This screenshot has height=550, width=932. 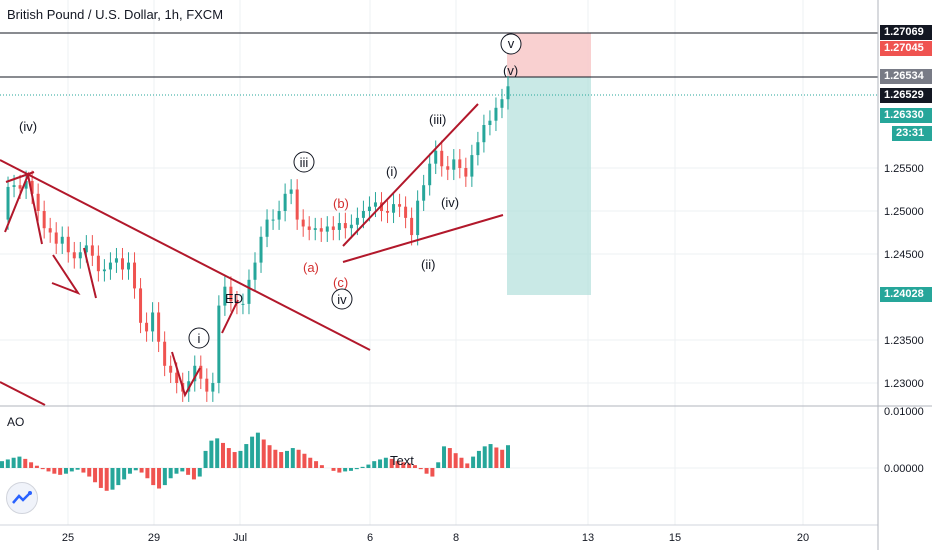 What do you see at coordinates (28, 126) in the screenshot?
I see `wave-label-iv-paren-left: (iv)` at bounding box center [28, 126].